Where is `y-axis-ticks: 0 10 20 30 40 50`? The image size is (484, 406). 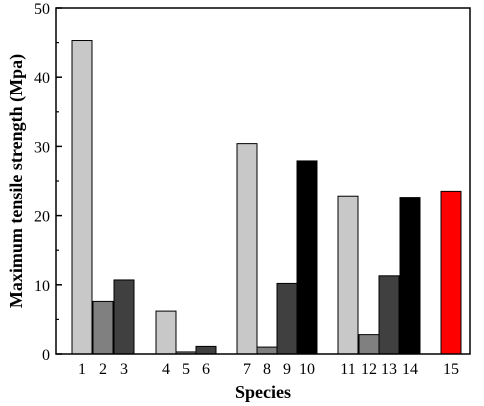
y-axis-ticks: 0 10 20 30 40 50 is located at coordinates (48, 182).